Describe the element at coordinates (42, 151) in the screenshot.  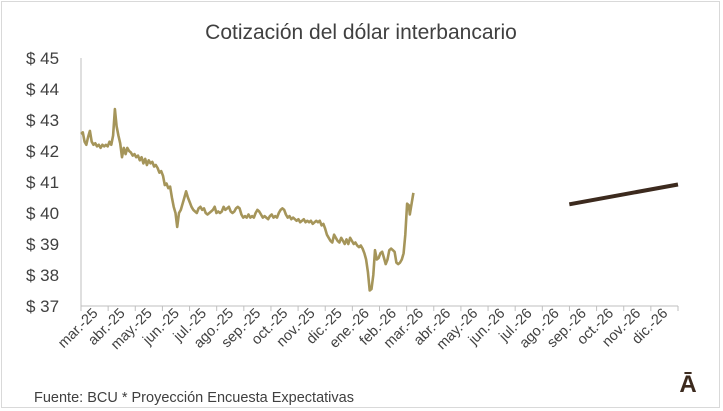
I see `y-tick-label: $ 42` at that location.